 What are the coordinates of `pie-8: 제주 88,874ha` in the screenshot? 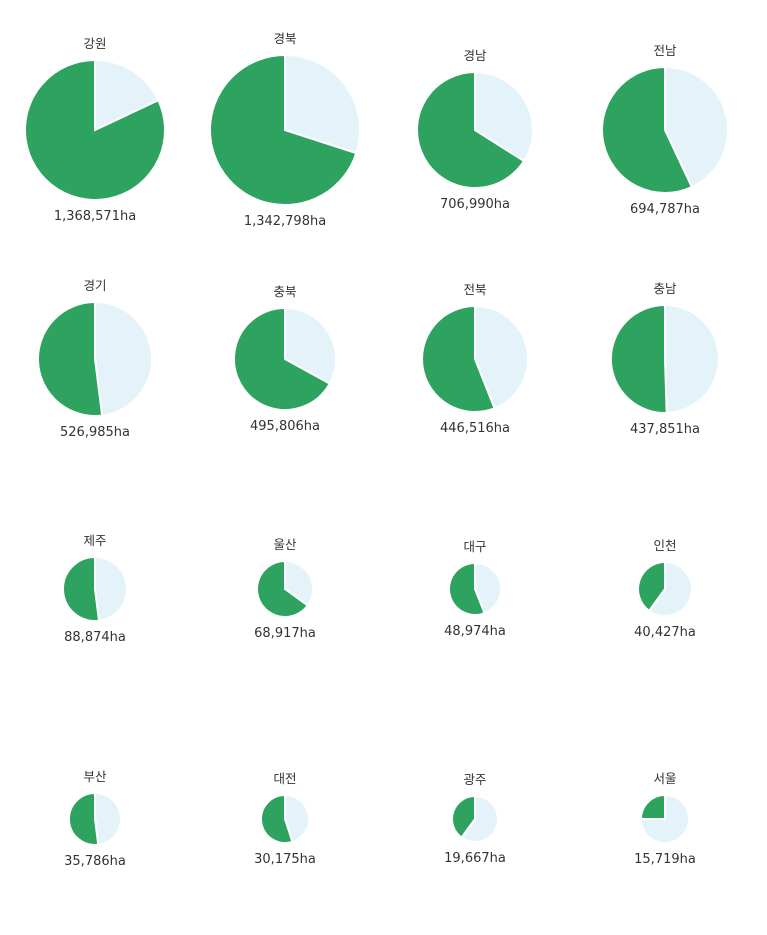 It's located at (95, 589).